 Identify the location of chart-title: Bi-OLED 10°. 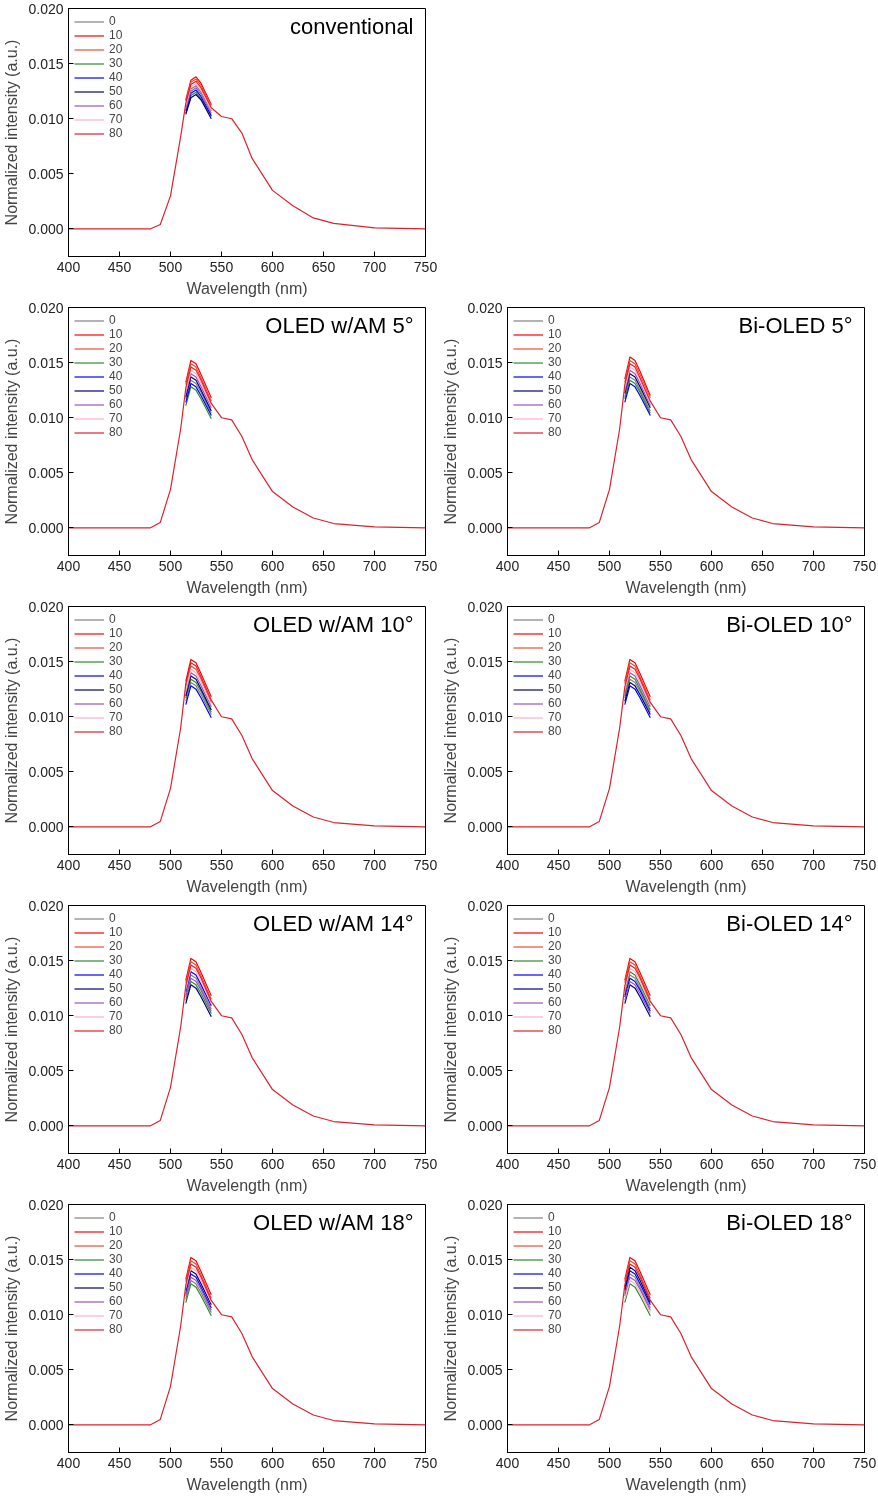
(789, 624).